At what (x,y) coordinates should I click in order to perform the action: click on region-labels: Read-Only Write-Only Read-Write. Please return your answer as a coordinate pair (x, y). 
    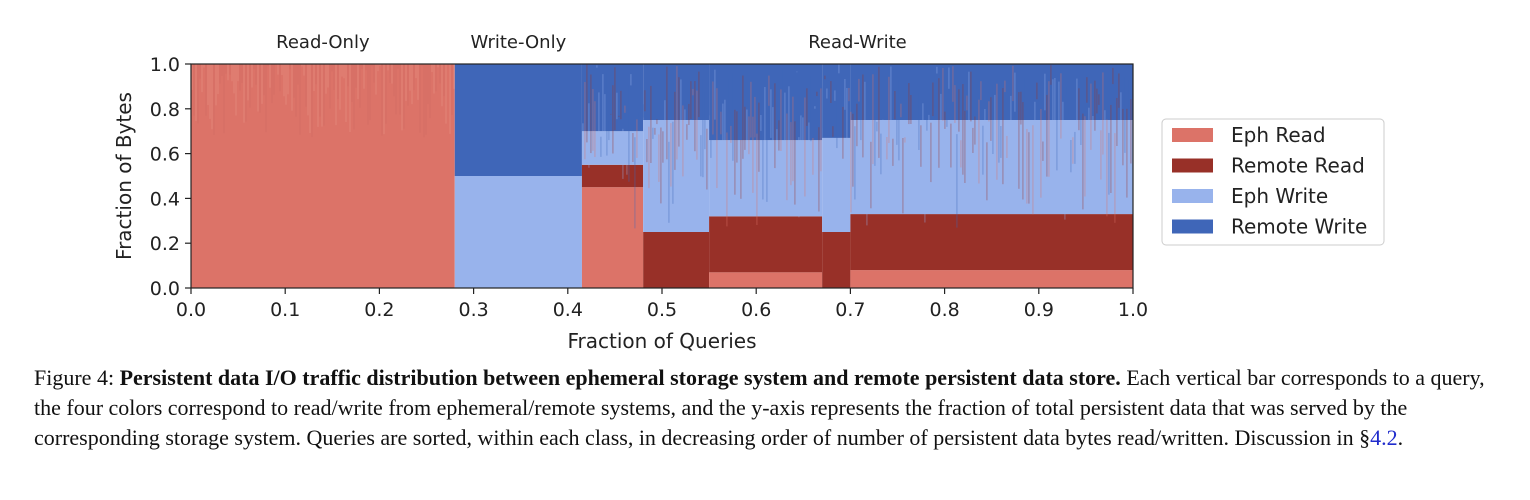
    Looking at the image, I should click on (591, 42).